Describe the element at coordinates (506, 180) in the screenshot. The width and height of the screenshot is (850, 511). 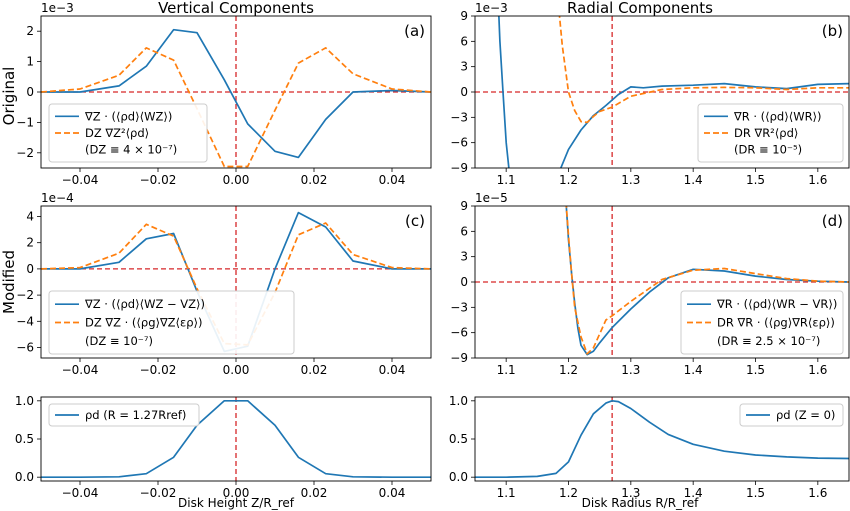
I see `xtick-label: 1.1` at that location.